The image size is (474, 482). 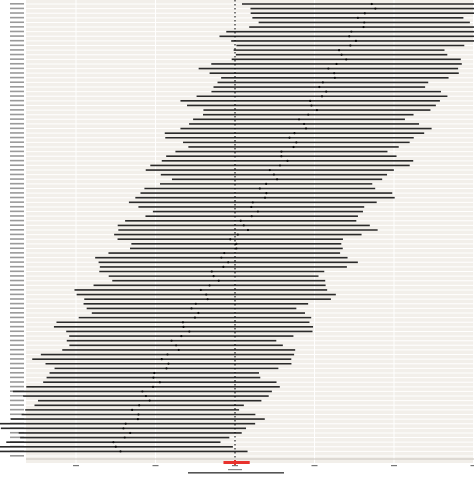 I want to click on summary-estimate, so click(x=235, y=462).